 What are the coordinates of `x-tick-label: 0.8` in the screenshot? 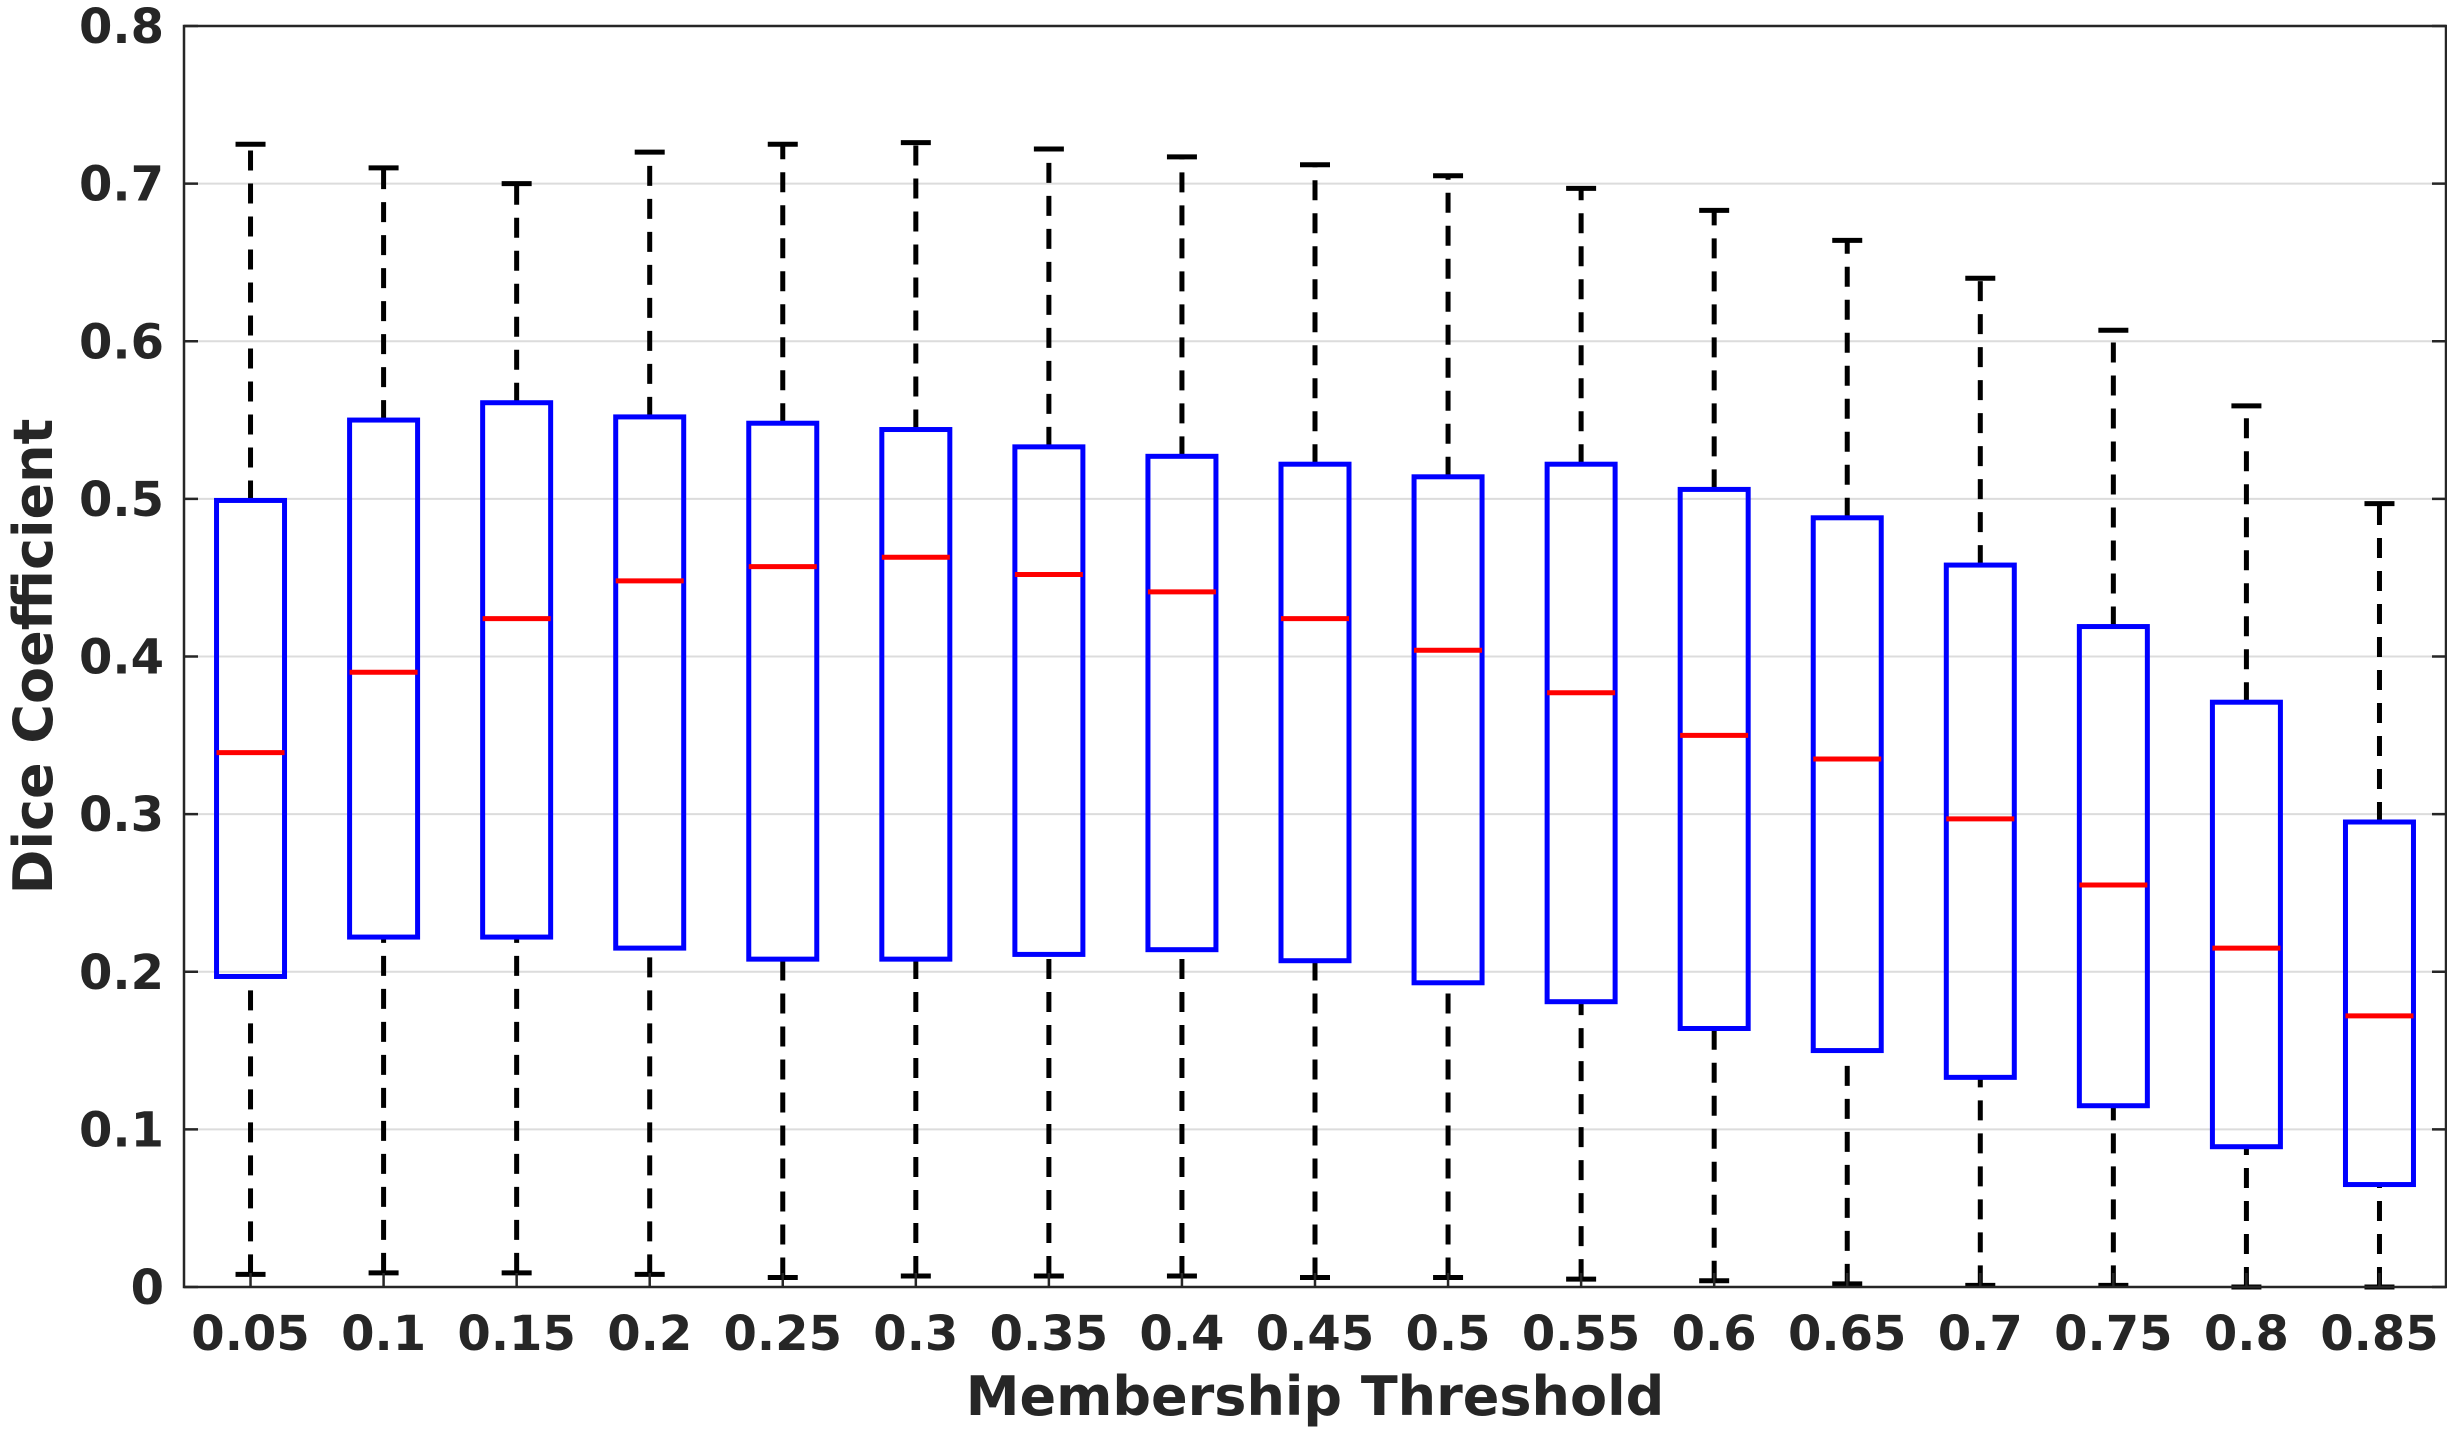 It's located at (2246, 1334).